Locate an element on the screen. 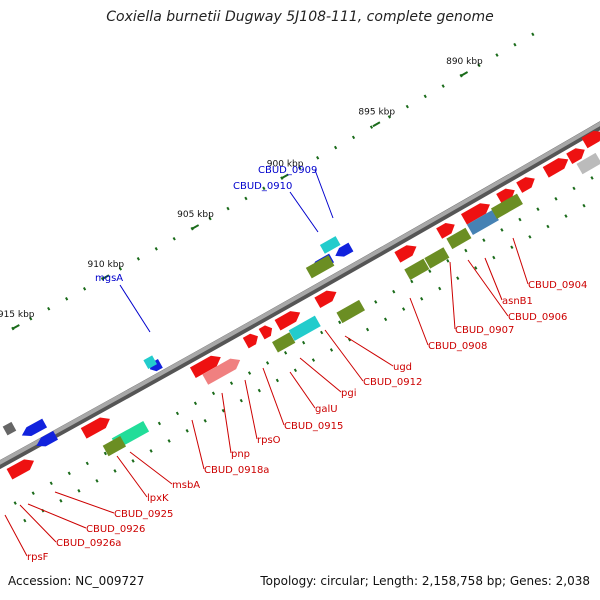 The image size is (600, 600). scale-label: 895 kbp is located at coordinates (376, 112).